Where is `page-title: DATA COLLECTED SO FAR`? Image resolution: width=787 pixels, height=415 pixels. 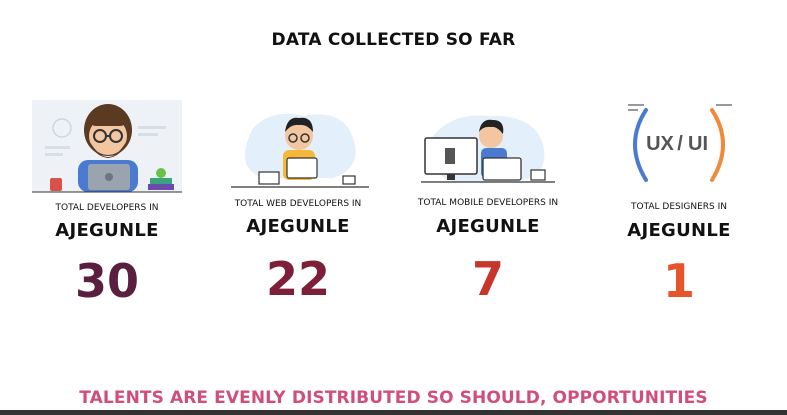 page-title: DATA COLLECTED SO FAR is located at coordinates (393, 40).